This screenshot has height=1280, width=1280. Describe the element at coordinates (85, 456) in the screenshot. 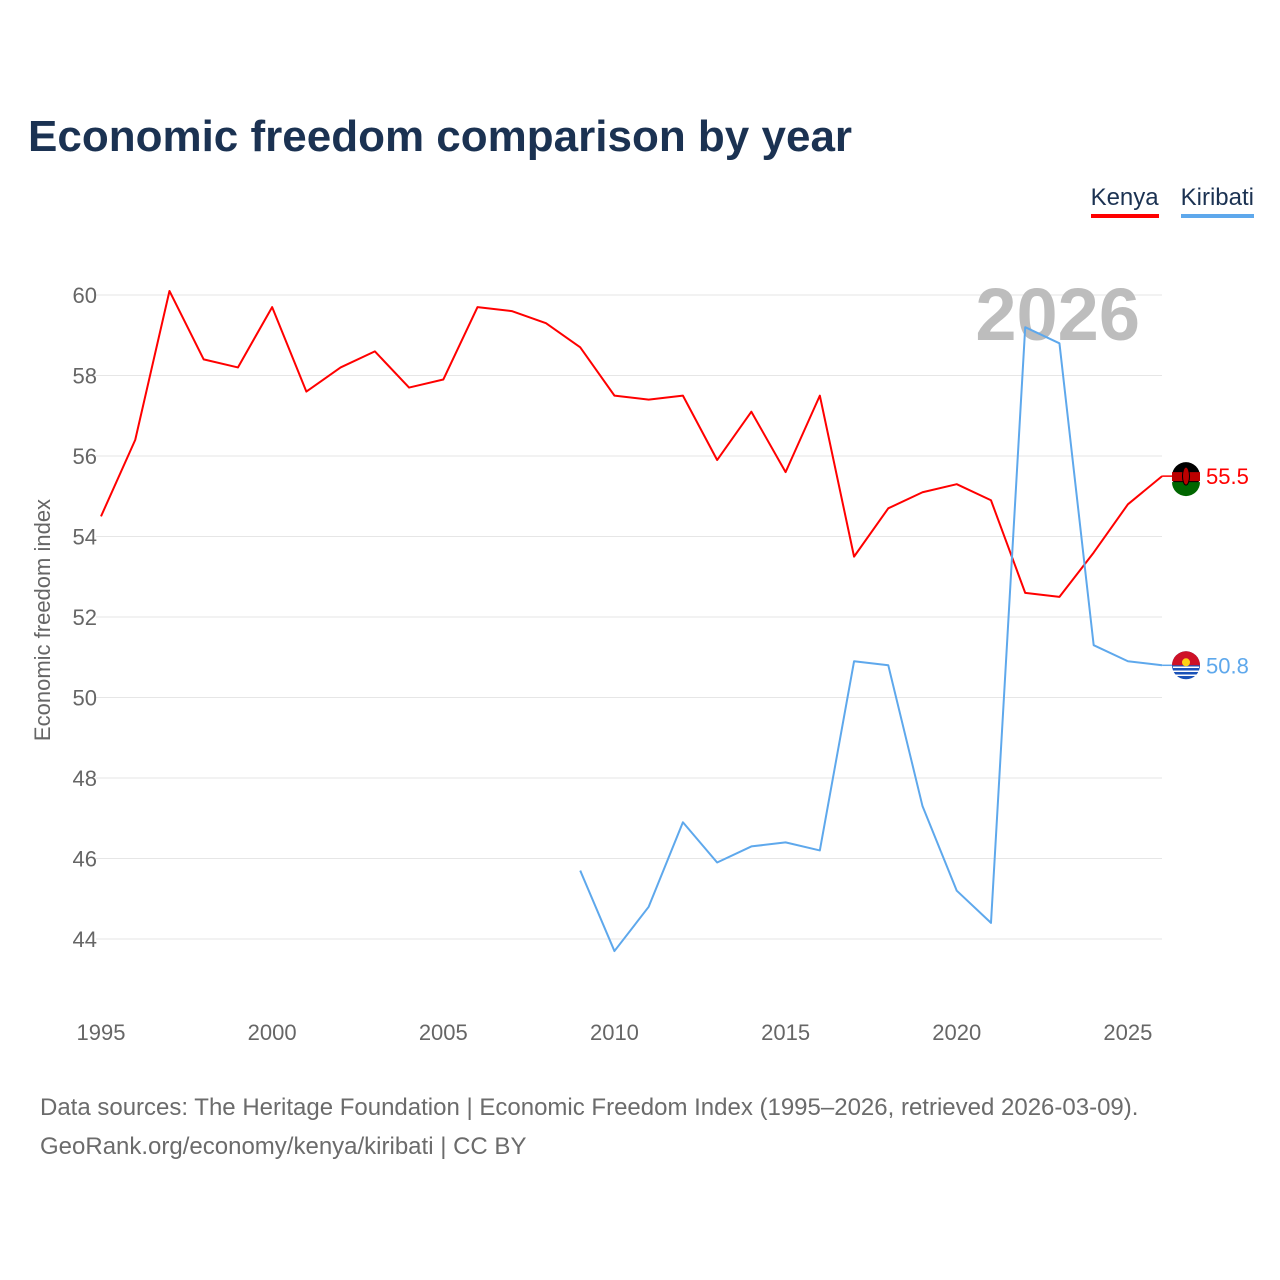

I see `y-tick-label: 56` at that location.